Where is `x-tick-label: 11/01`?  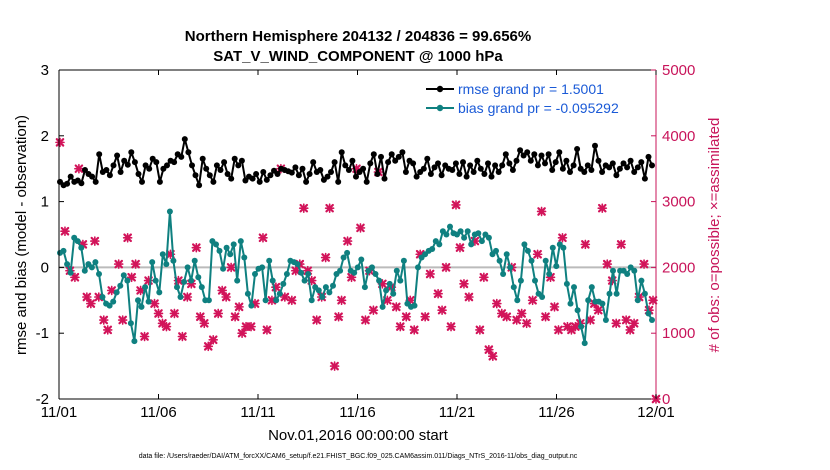
x-tick-label: 11/01 is located at coordinates (59, 412).